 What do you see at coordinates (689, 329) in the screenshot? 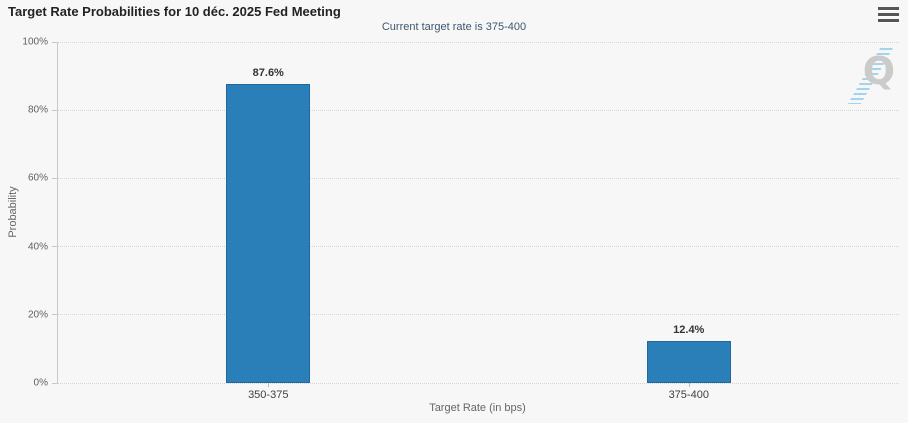
I see `bar-value-label: 12.4%` at bounding box center [689, 329].